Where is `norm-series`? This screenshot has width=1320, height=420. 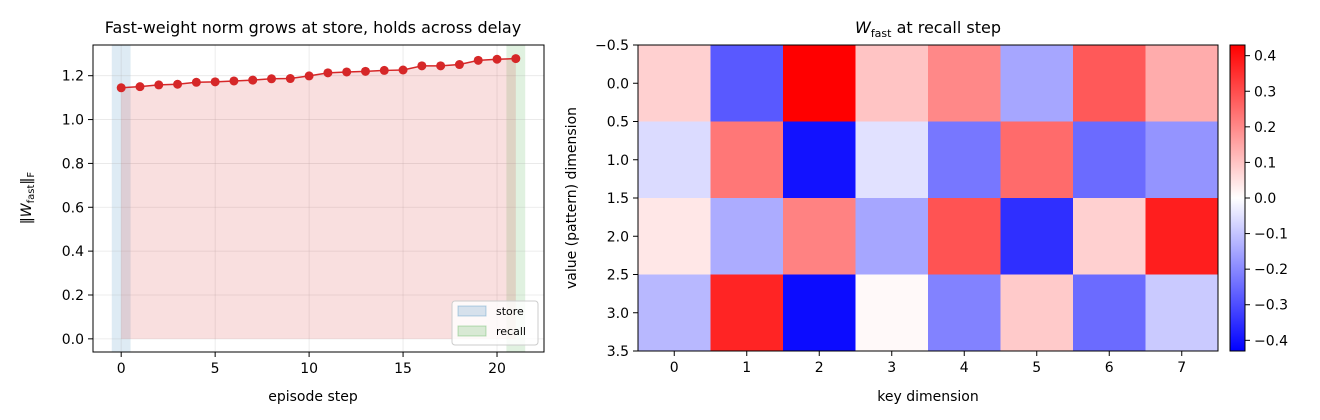
norm-series is located at coordinates (318, 73).